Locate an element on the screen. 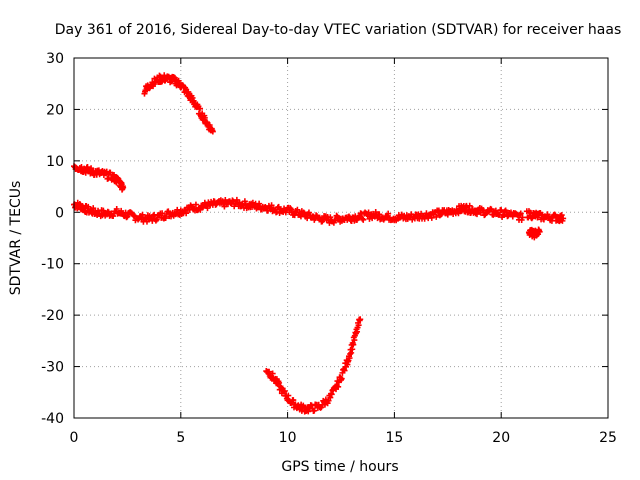  y-axis-label: SDTVAR / TECUs is located at coordinates (16, 238).